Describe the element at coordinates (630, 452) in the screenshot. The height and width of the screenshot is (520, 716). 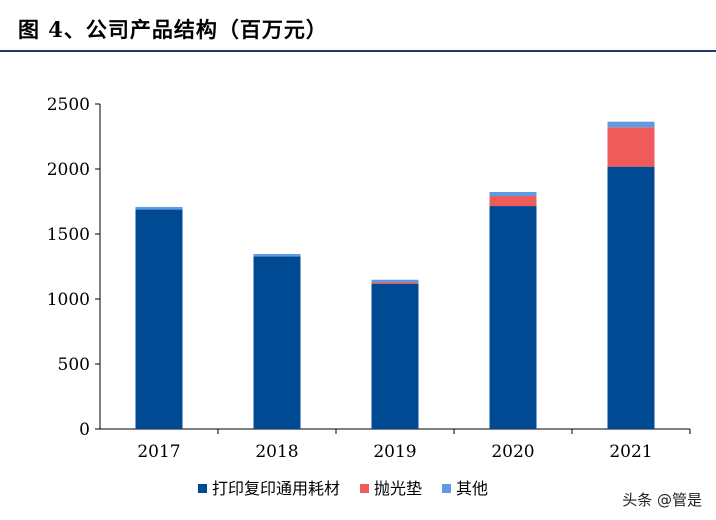
I see `x-tick-label: 2021` at that location.